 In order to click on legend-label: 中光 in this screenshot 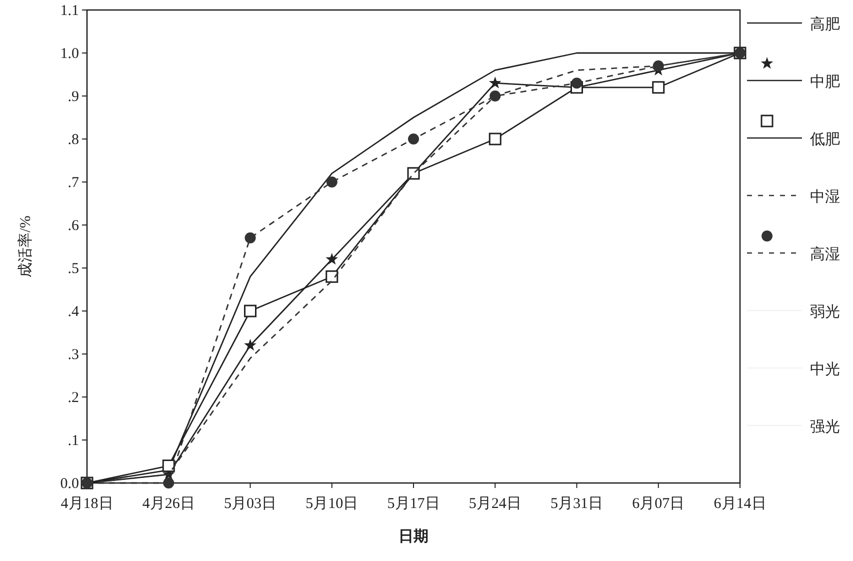, I will do `click(825, 369)`.